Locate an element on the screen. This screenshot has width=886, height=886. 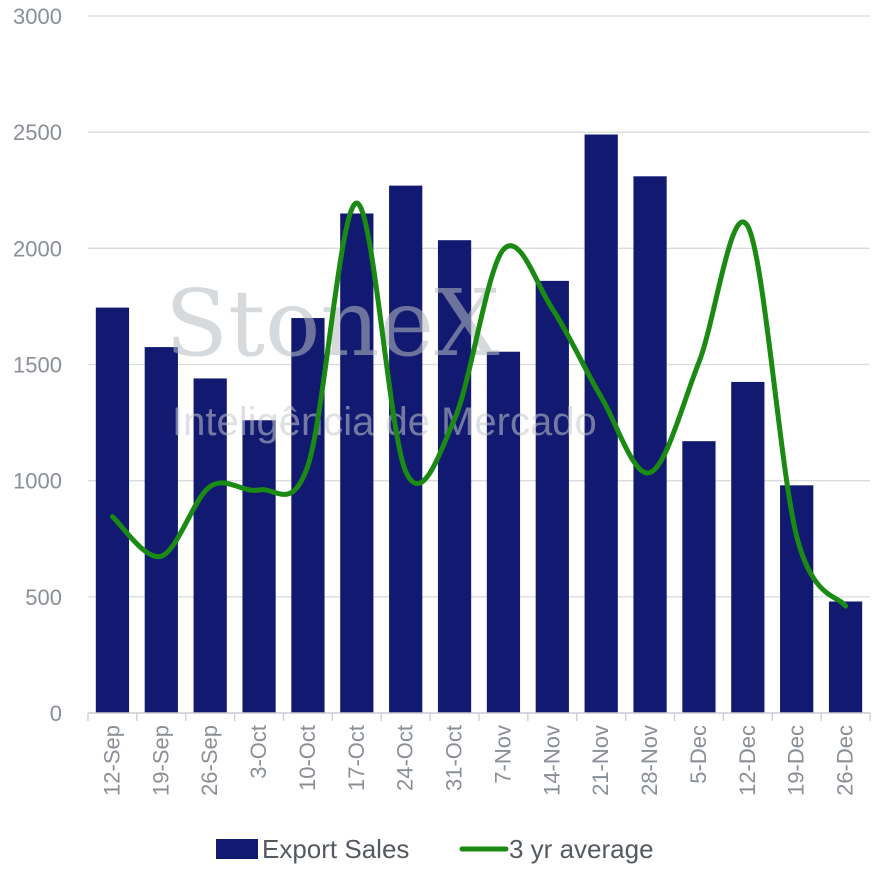
x-tick-label: 26-Sep is located at coordinates (209, 760).